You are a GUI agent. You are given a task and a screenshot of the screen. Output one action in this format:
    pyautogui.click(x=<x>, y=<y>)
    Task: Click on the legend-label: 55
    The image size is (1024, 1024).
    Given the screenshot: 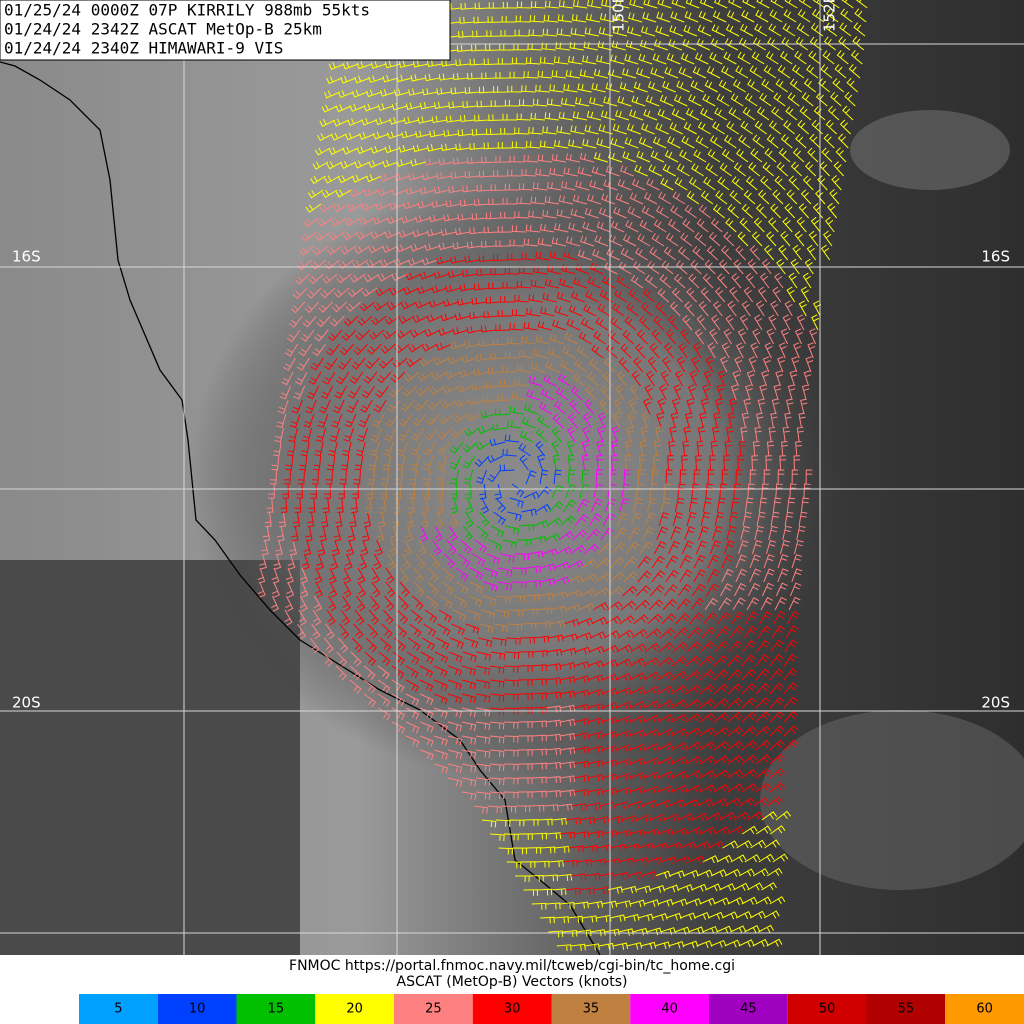 What is the action you would take?
    pyautogui.click(x=906, y=1009)
    